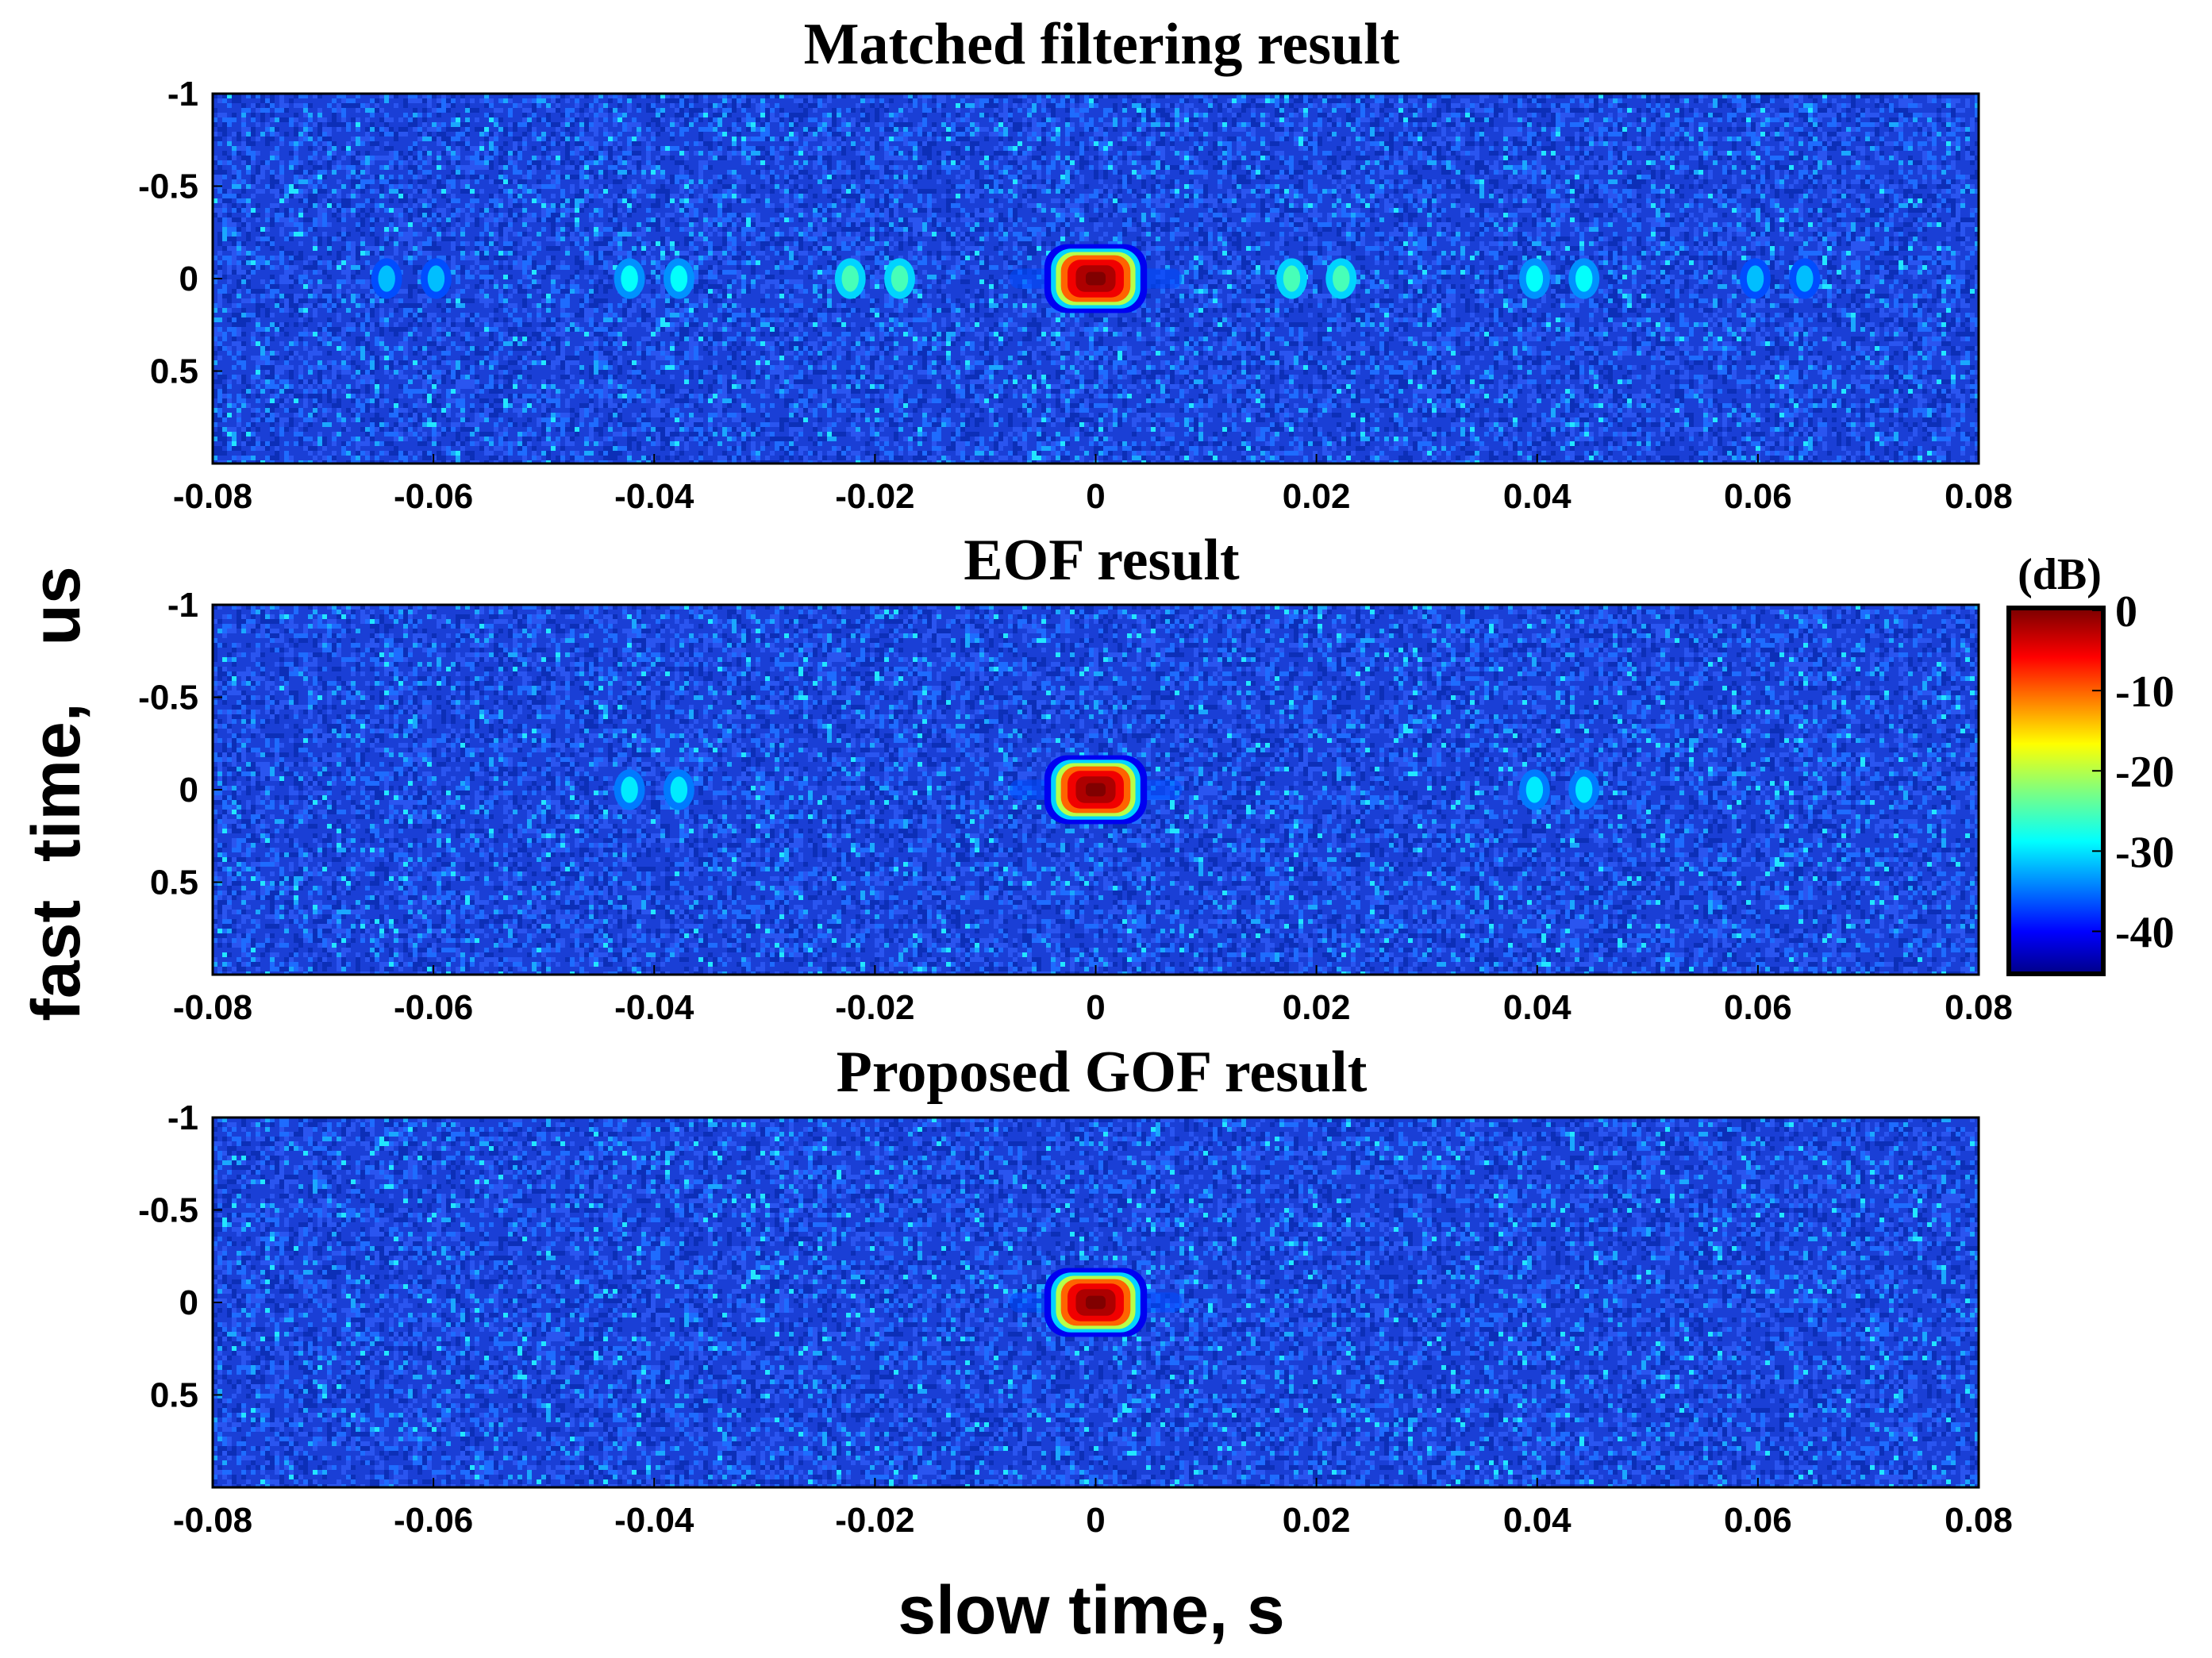 This screenshot has width=2212, height=1658. I want to click on y-axis-label: fast time, us, so click(56, 793).